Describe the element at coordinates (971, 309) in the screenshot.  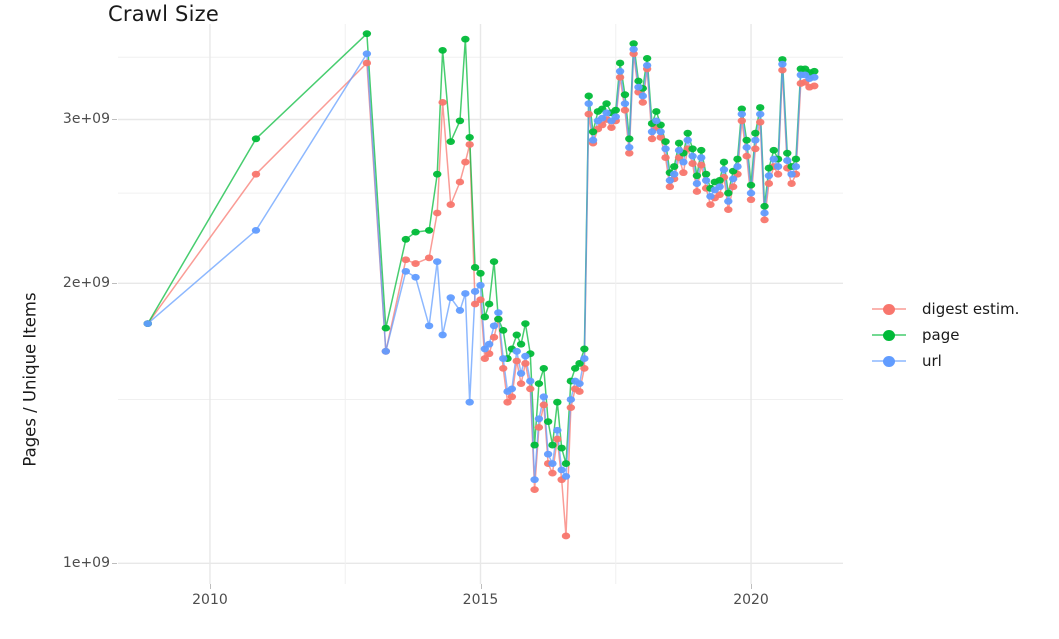
I see `legend-label-digest-estim: digest estim.` at that location.